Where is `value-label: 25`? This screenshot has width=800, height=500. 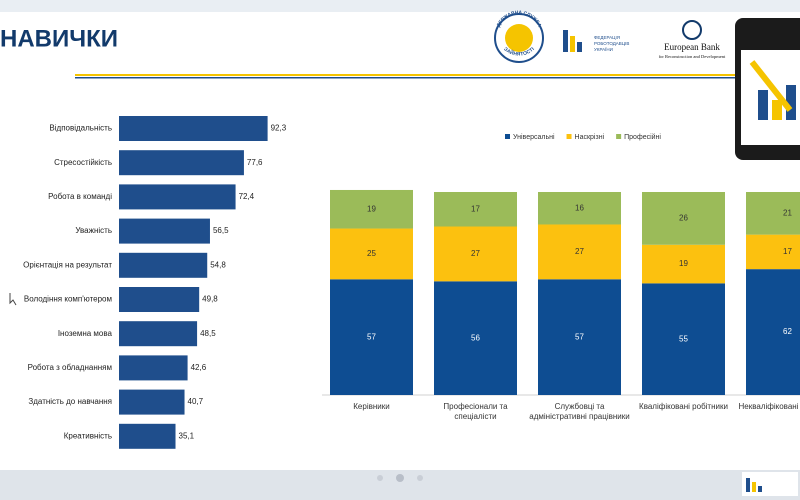 value-label: 25 is located at coordinates (371, 253).